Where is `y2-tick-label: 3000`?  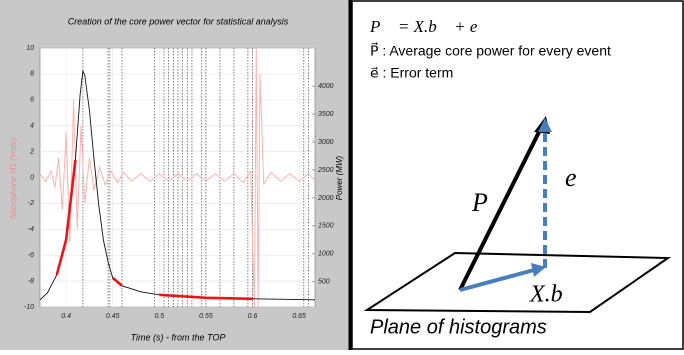
y2-tick-label: 3000 is located at coordinates (326, 142).